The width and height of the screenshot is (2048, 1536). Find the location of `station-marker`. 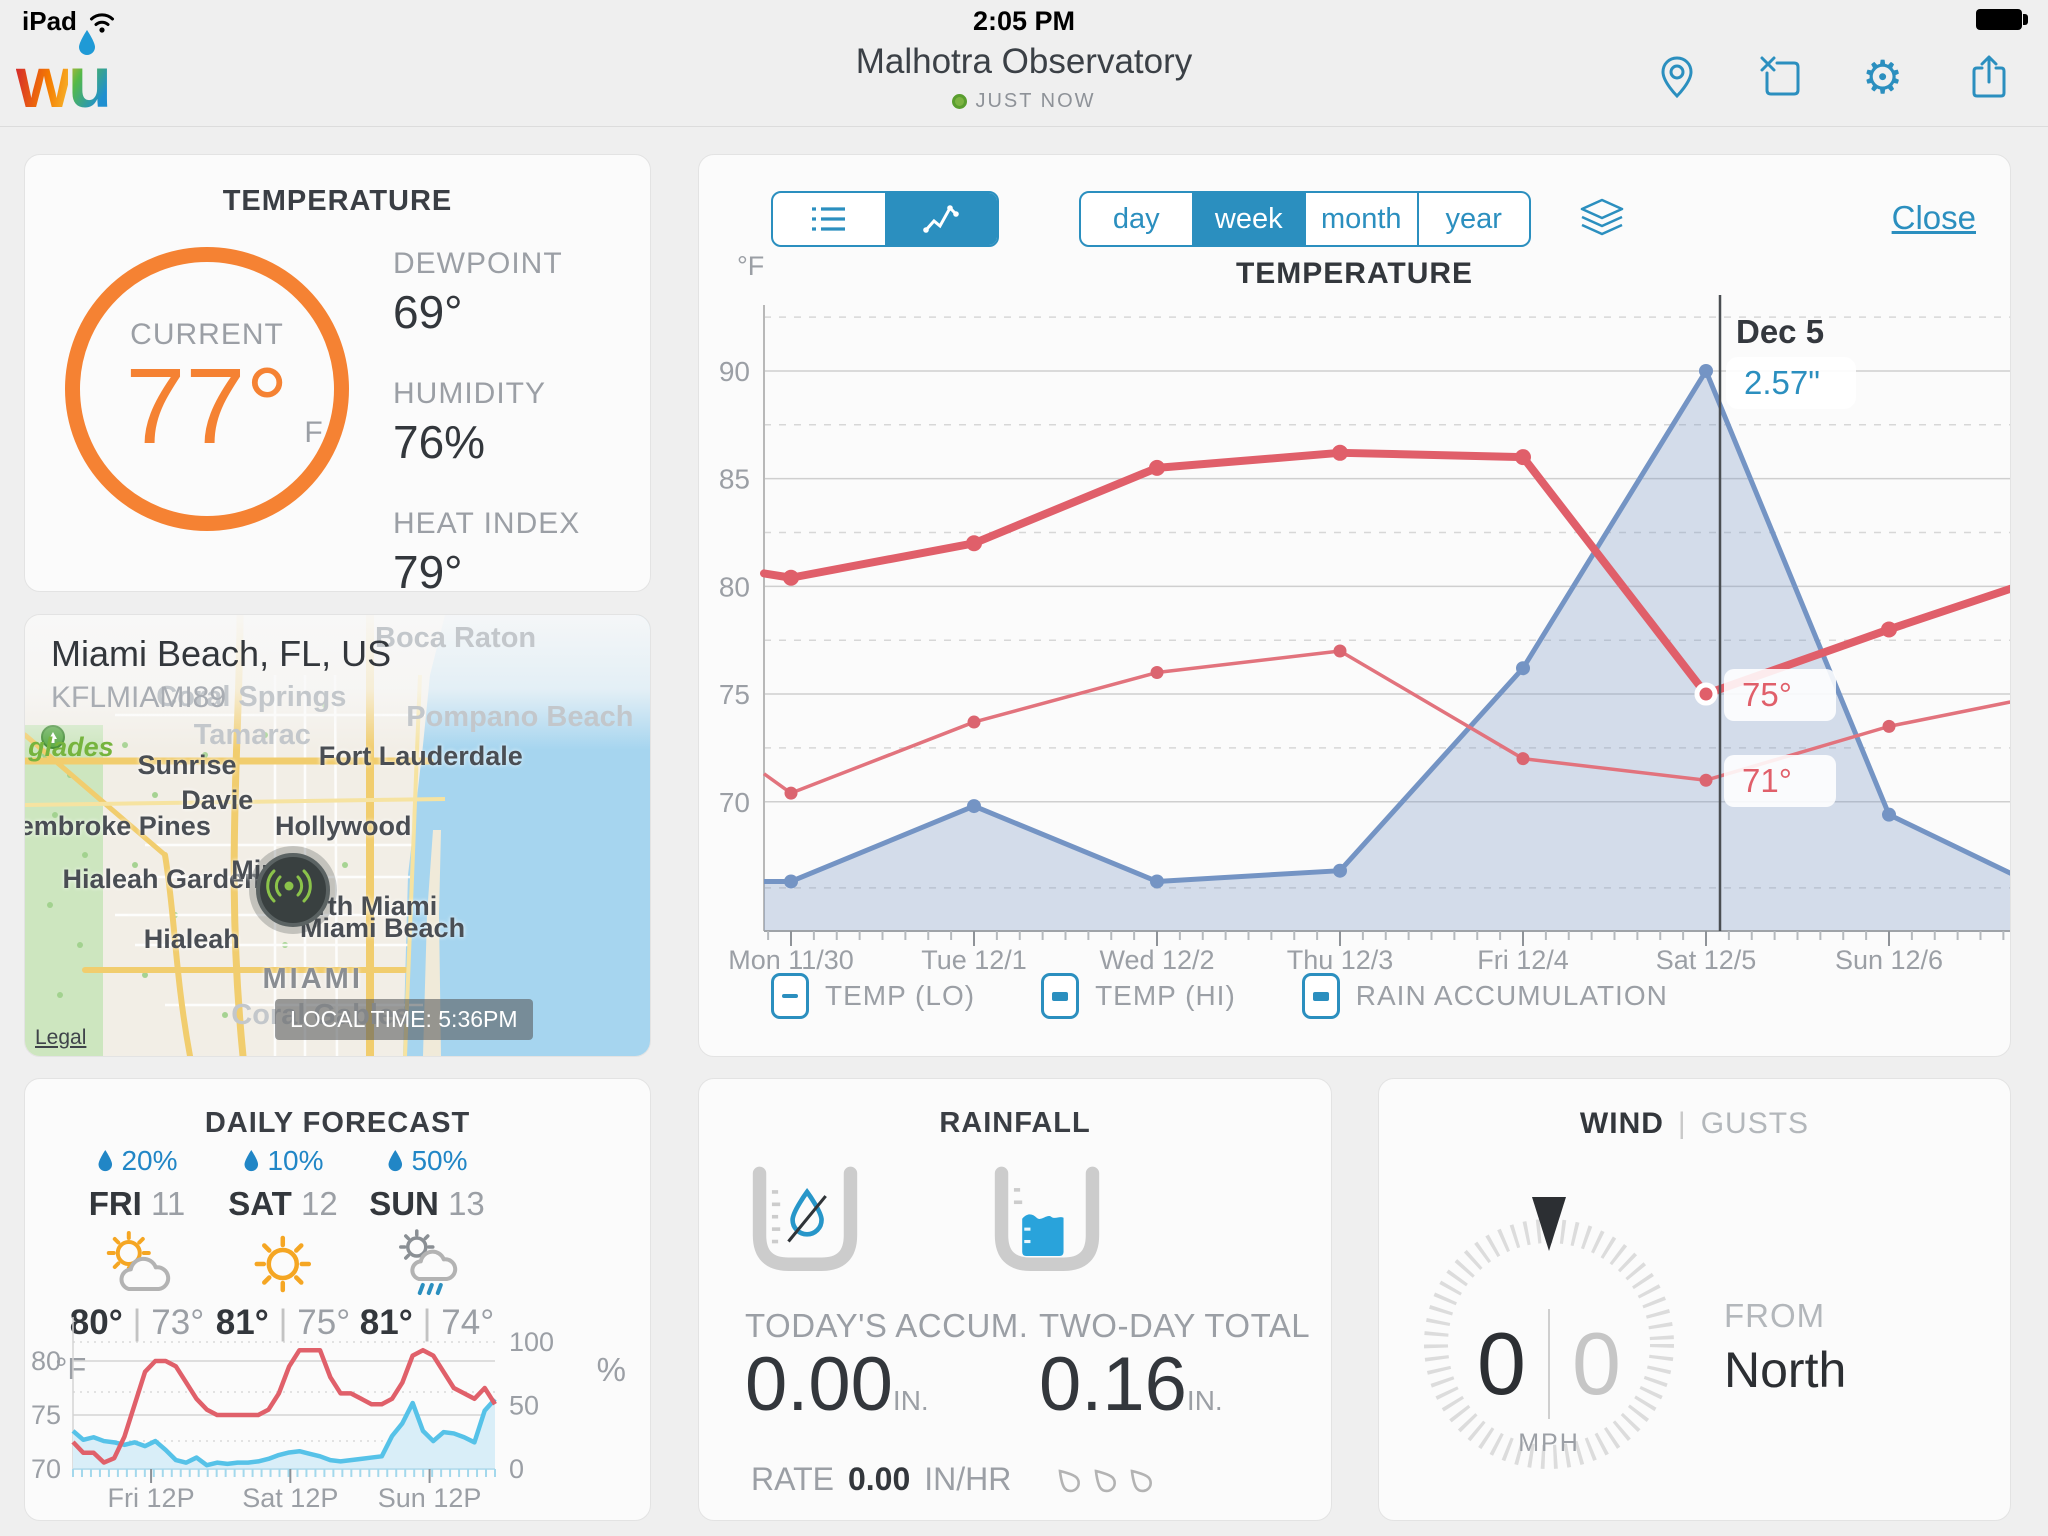

station-marker is located at coordinates (293, 890).